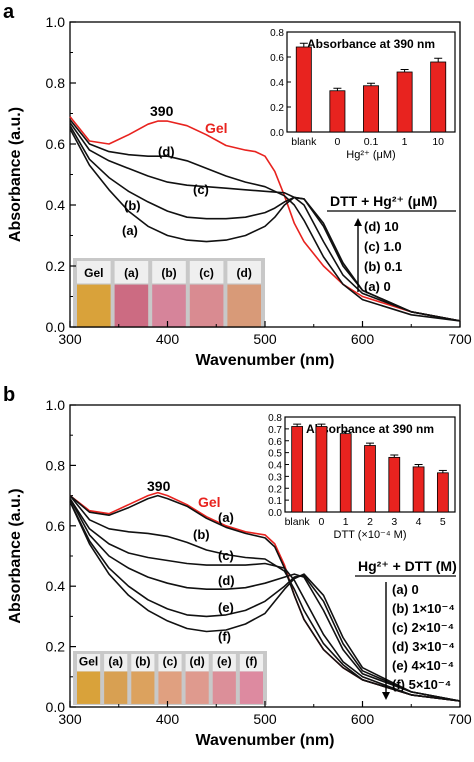  I want to click on photo-label: (c), so click(206, 273).